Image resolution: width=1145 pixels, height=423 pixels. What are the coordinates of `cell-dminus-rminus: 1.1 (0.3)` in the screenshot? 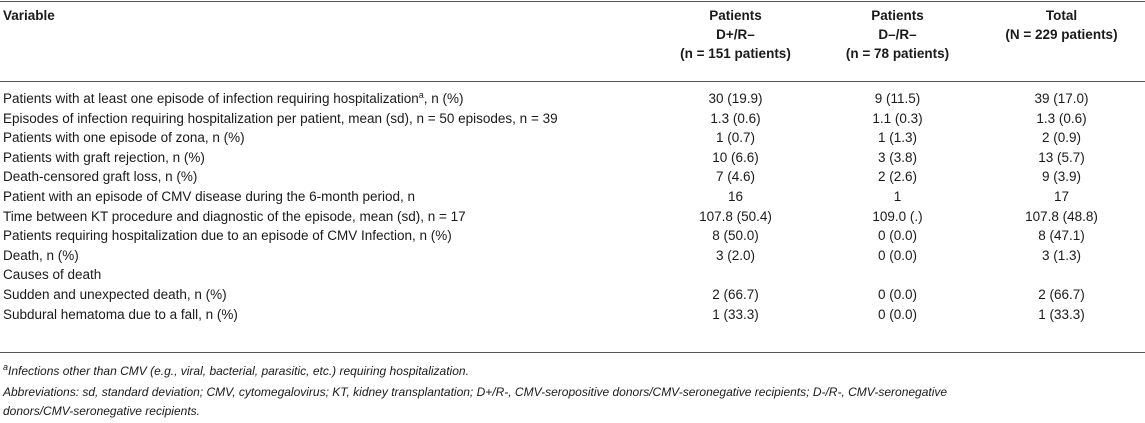 It's located at (897, 118).